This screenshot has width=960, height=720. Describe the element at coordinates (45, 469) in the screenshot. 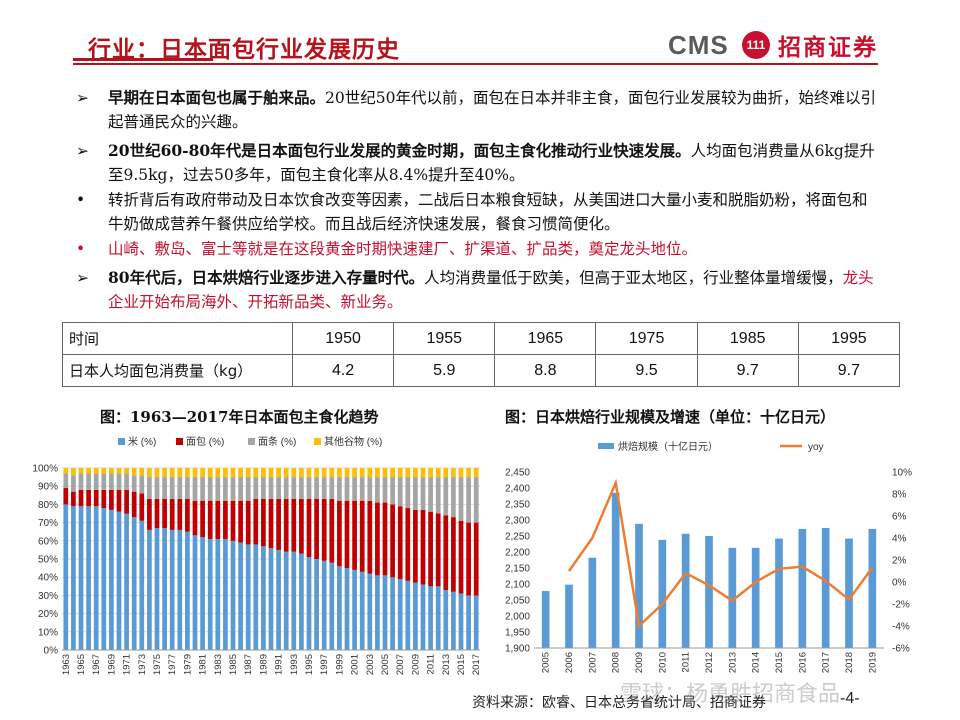

I see `y-tick-label: 100%` at that location.